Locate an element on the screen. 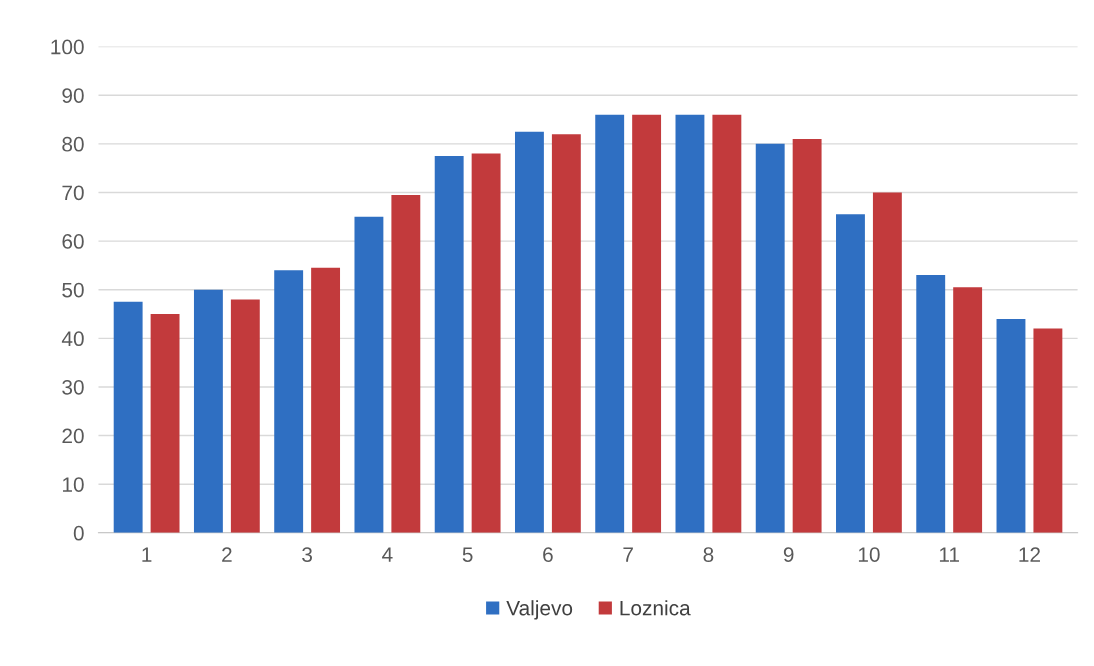  legend-label: Valjevo is located at coordinates (539, 610).